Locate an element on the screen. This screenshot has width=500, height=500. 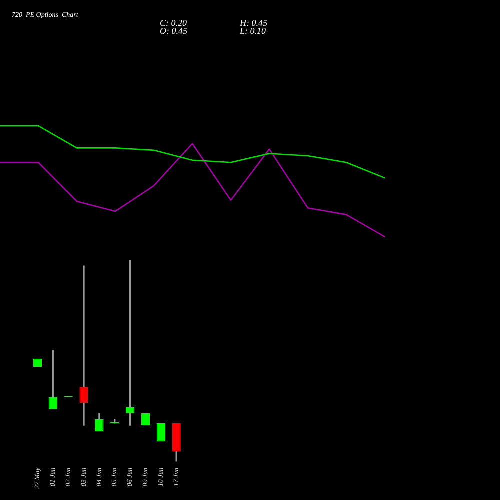
text: C: 0.20 is located at coordinates (174, 23).